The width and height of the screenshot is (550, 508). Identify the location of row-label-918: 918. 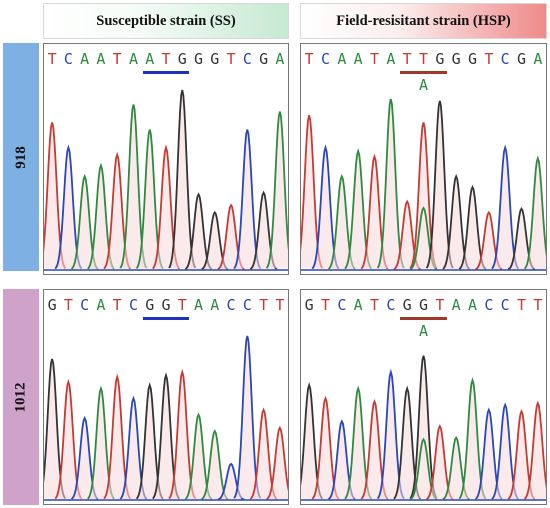
(21, 157).